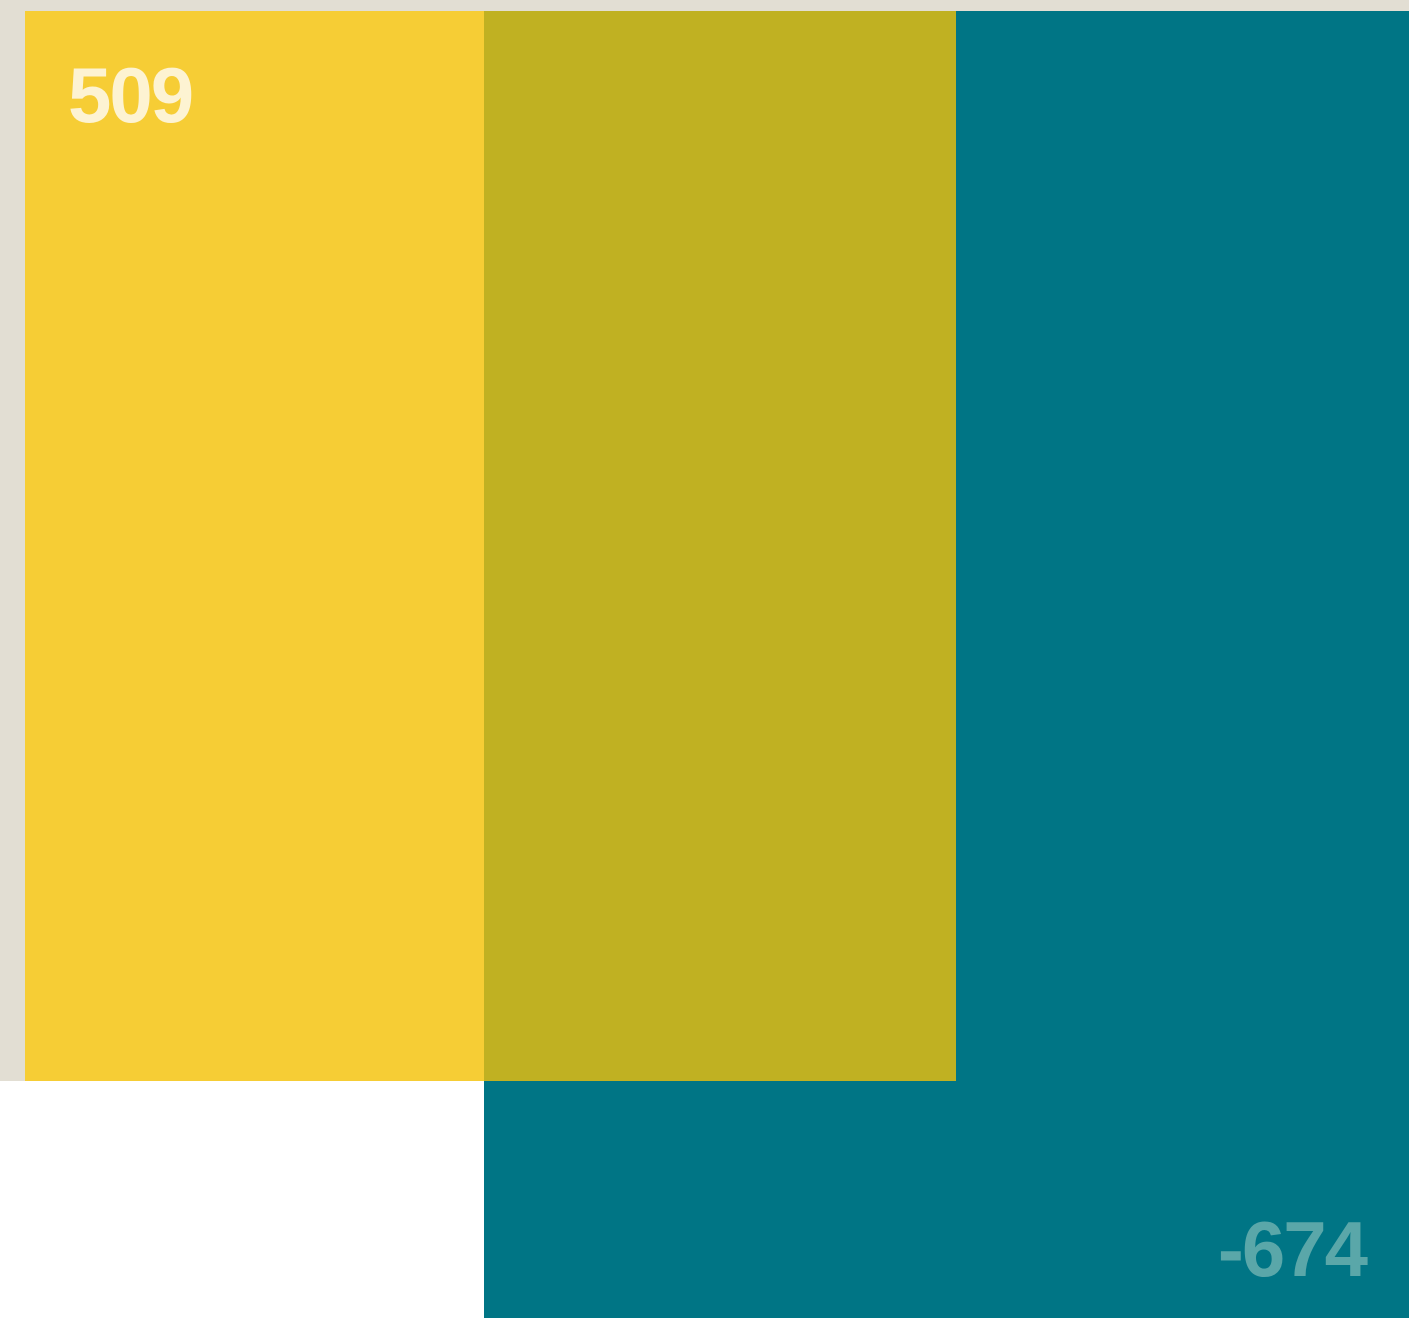 This screenshot has width=1409, height=1318. I want to click on bottom-value-label: -674, so click(1292, 1249).